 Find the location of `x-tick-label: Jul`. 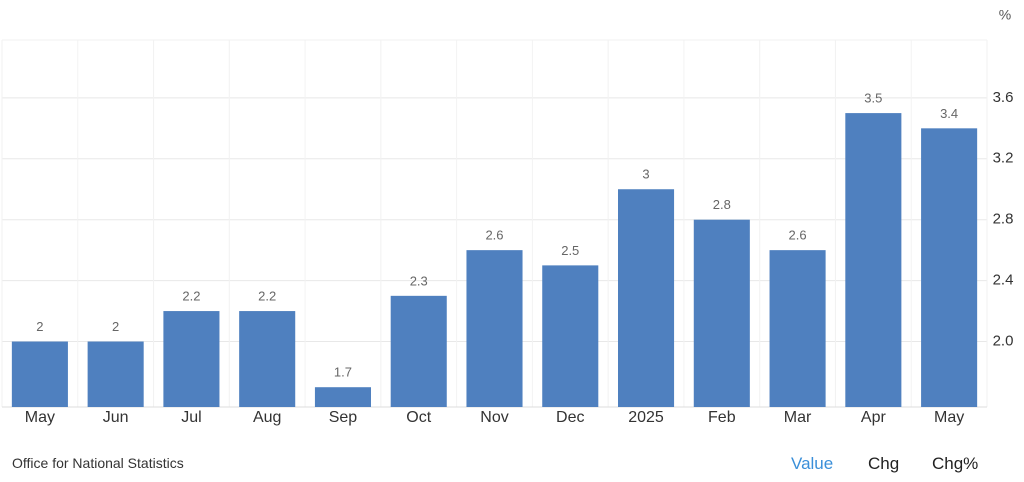

x-tick-label: Jul is located at coordinates (191, 417).